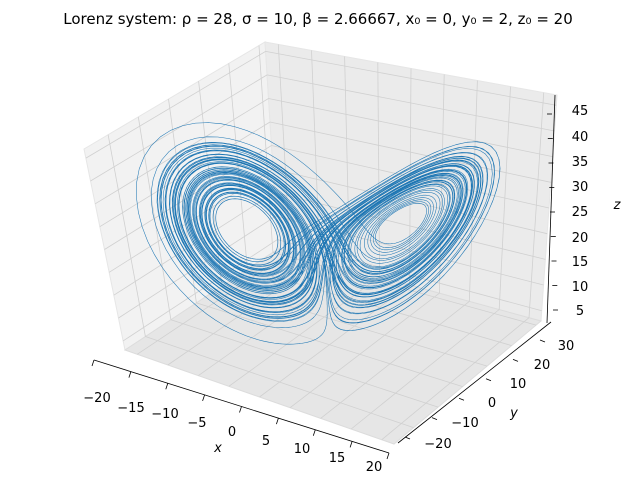 This screenshot has height=480, width=640. What do you see at coordinates (96, 398) in the screenshot?
I see `x-tick-label: −20` at bounding box center [96, 398].